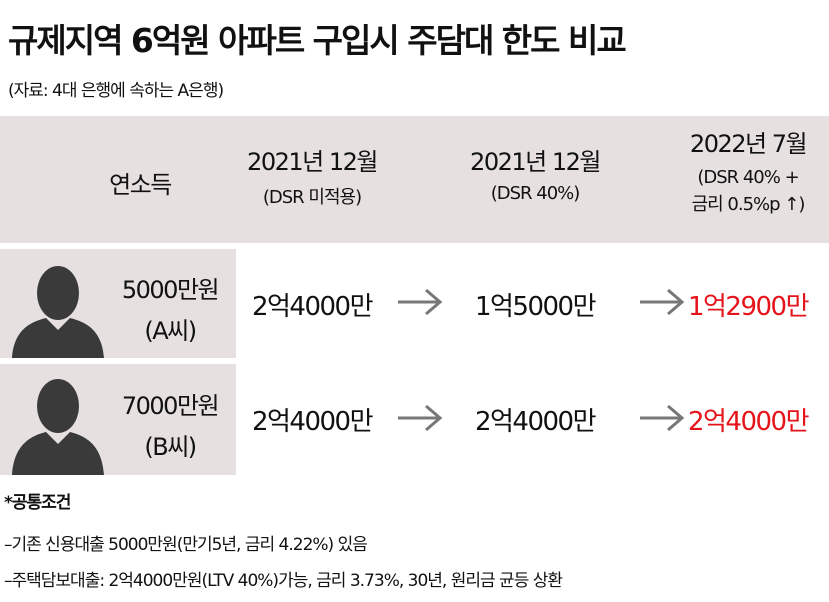 This screenshot has width=829, height=602. Describe the element at coordinates (170, 447) in the screenshot. I see `person: (B씨)` at that location.